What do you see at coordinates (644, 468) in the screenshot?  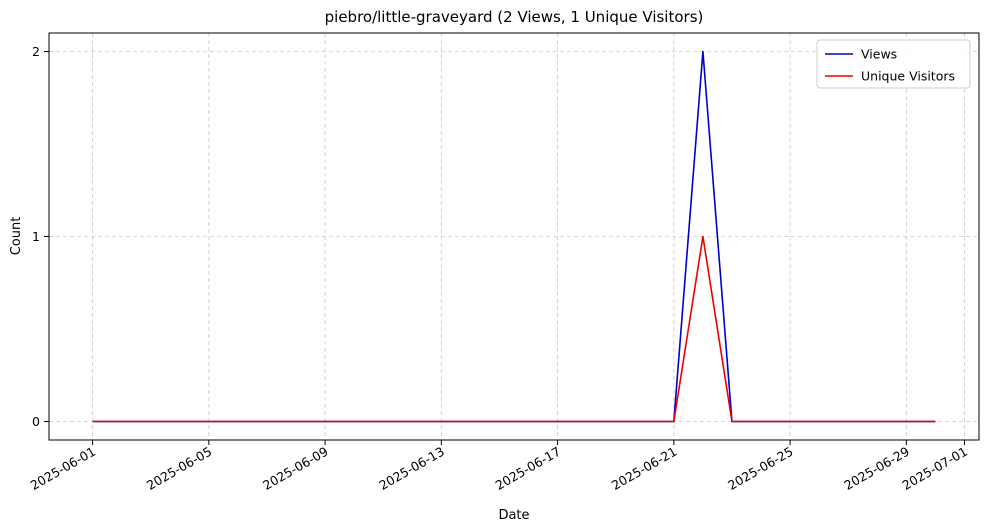 I see `x-tick-label: 2025-06-21` at bounding box center [644, 468].